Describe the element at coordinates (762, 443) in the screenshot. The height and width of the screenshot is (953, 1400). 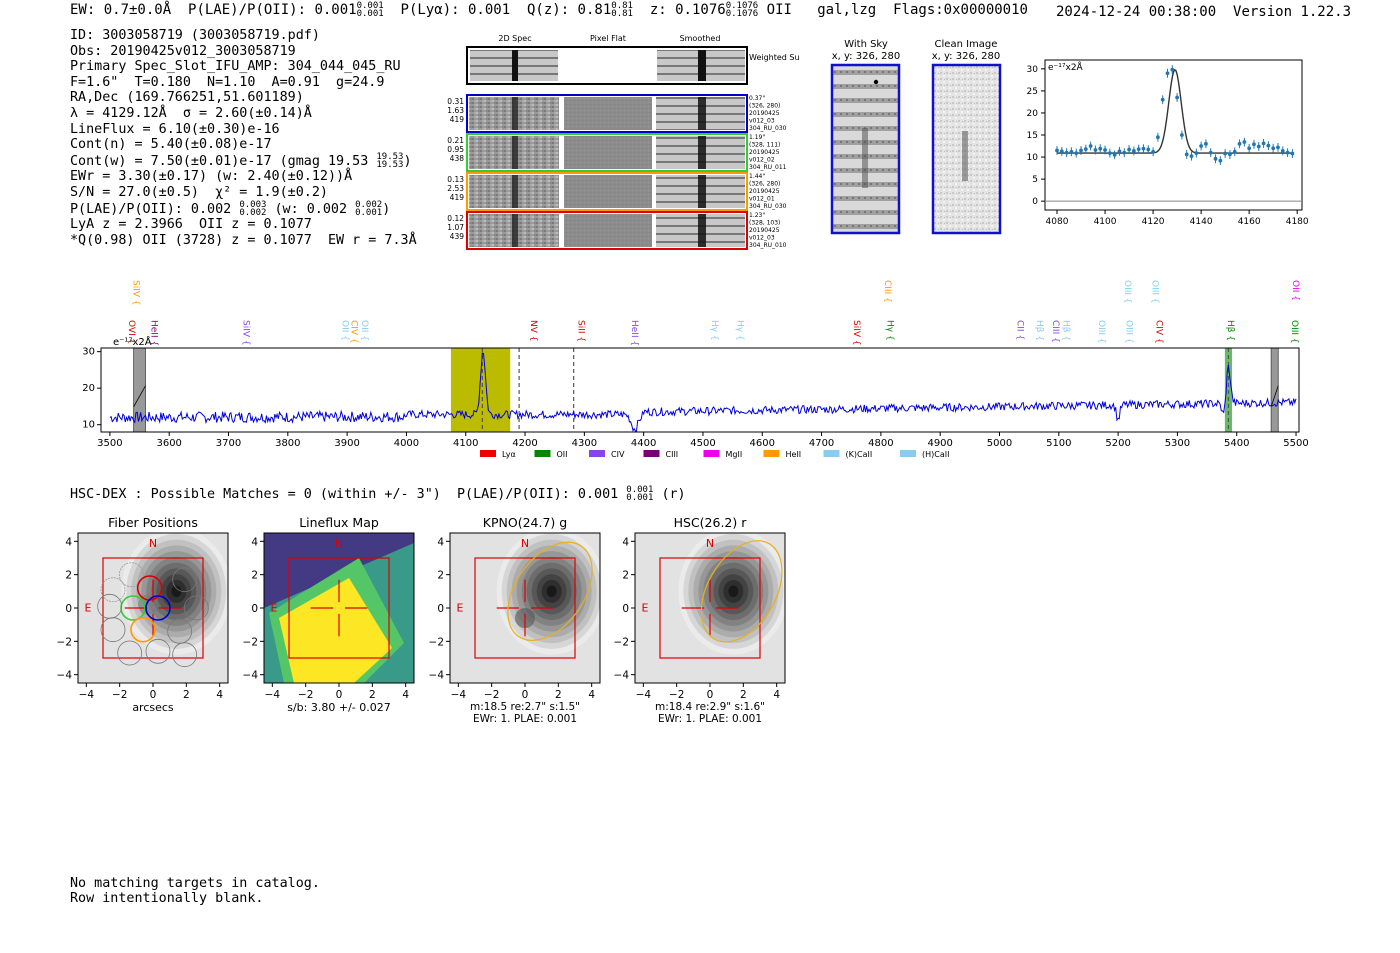
I see `spectrum-xtick-label: 4600` at that location.